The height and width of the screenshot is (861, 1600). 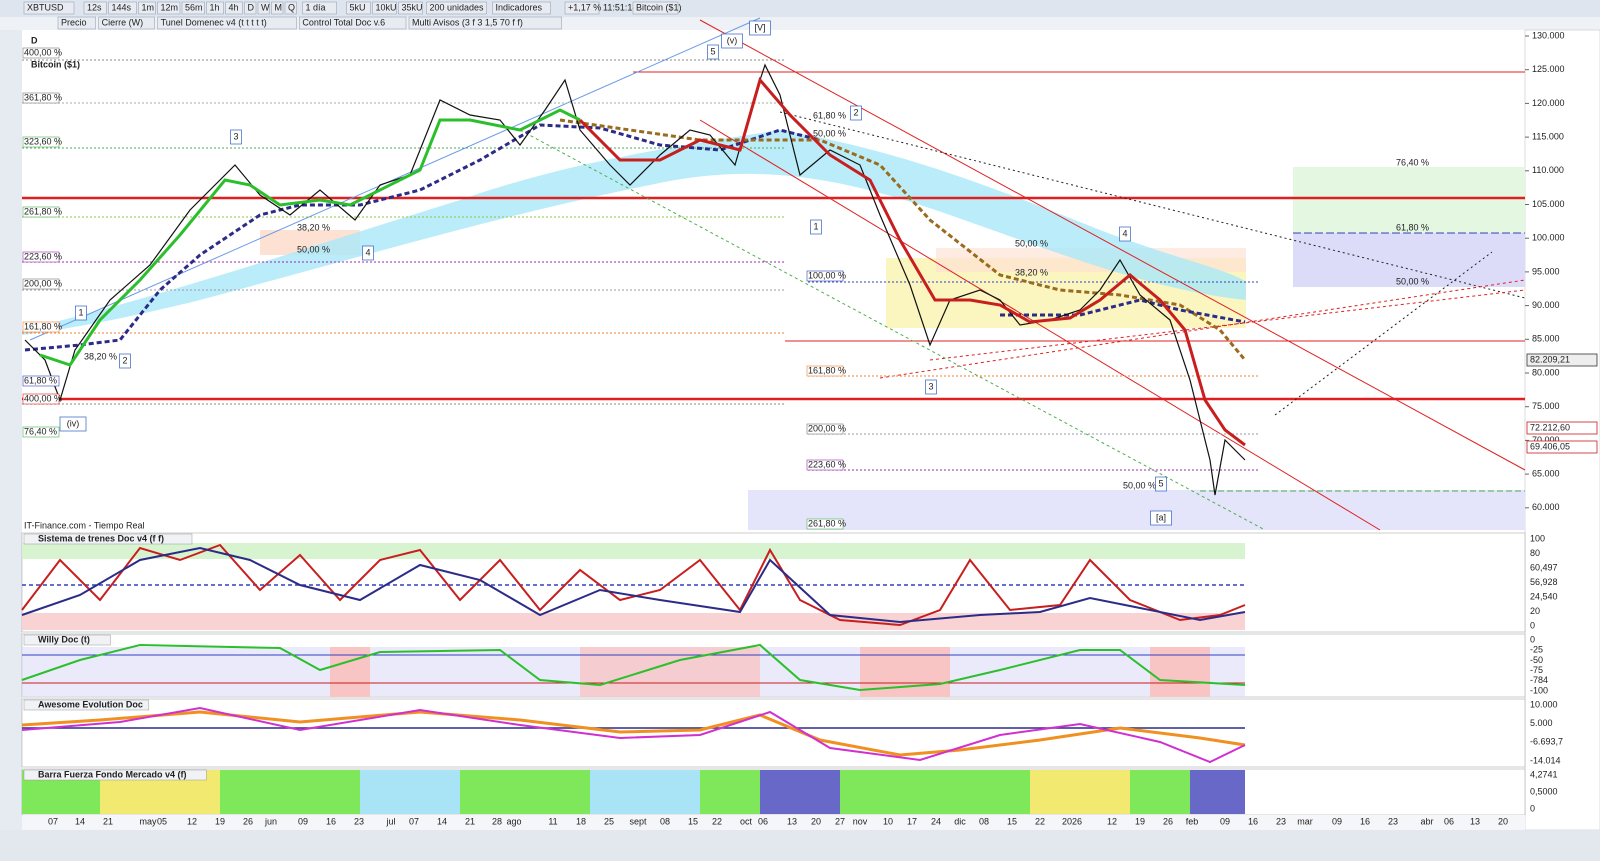 I want to click on wave-label: 3, so click(x=235, y=136).